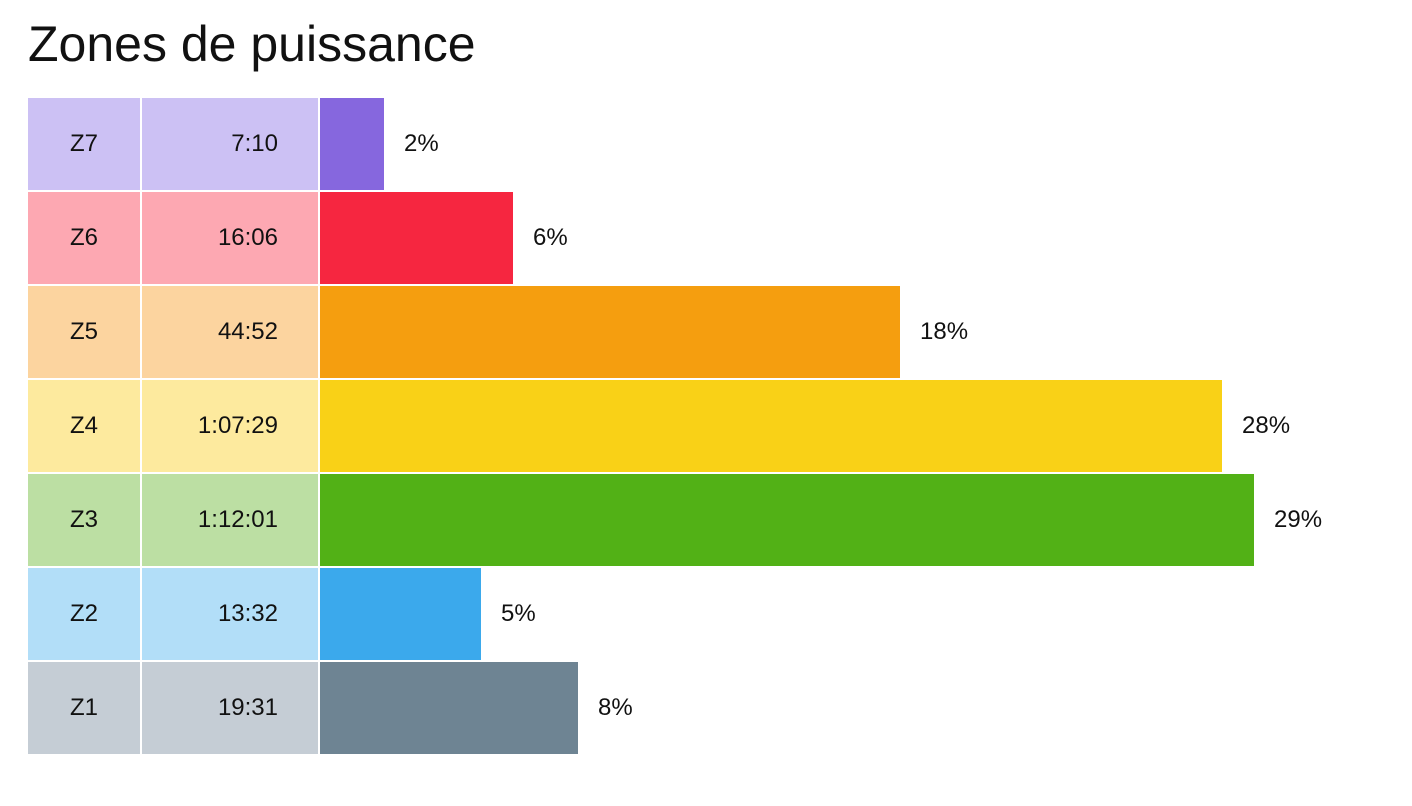  Describe the element at coordinates (708, 144) in the screenshot. I see `zone-row-z7: Z7 7:10 2%` at that location.